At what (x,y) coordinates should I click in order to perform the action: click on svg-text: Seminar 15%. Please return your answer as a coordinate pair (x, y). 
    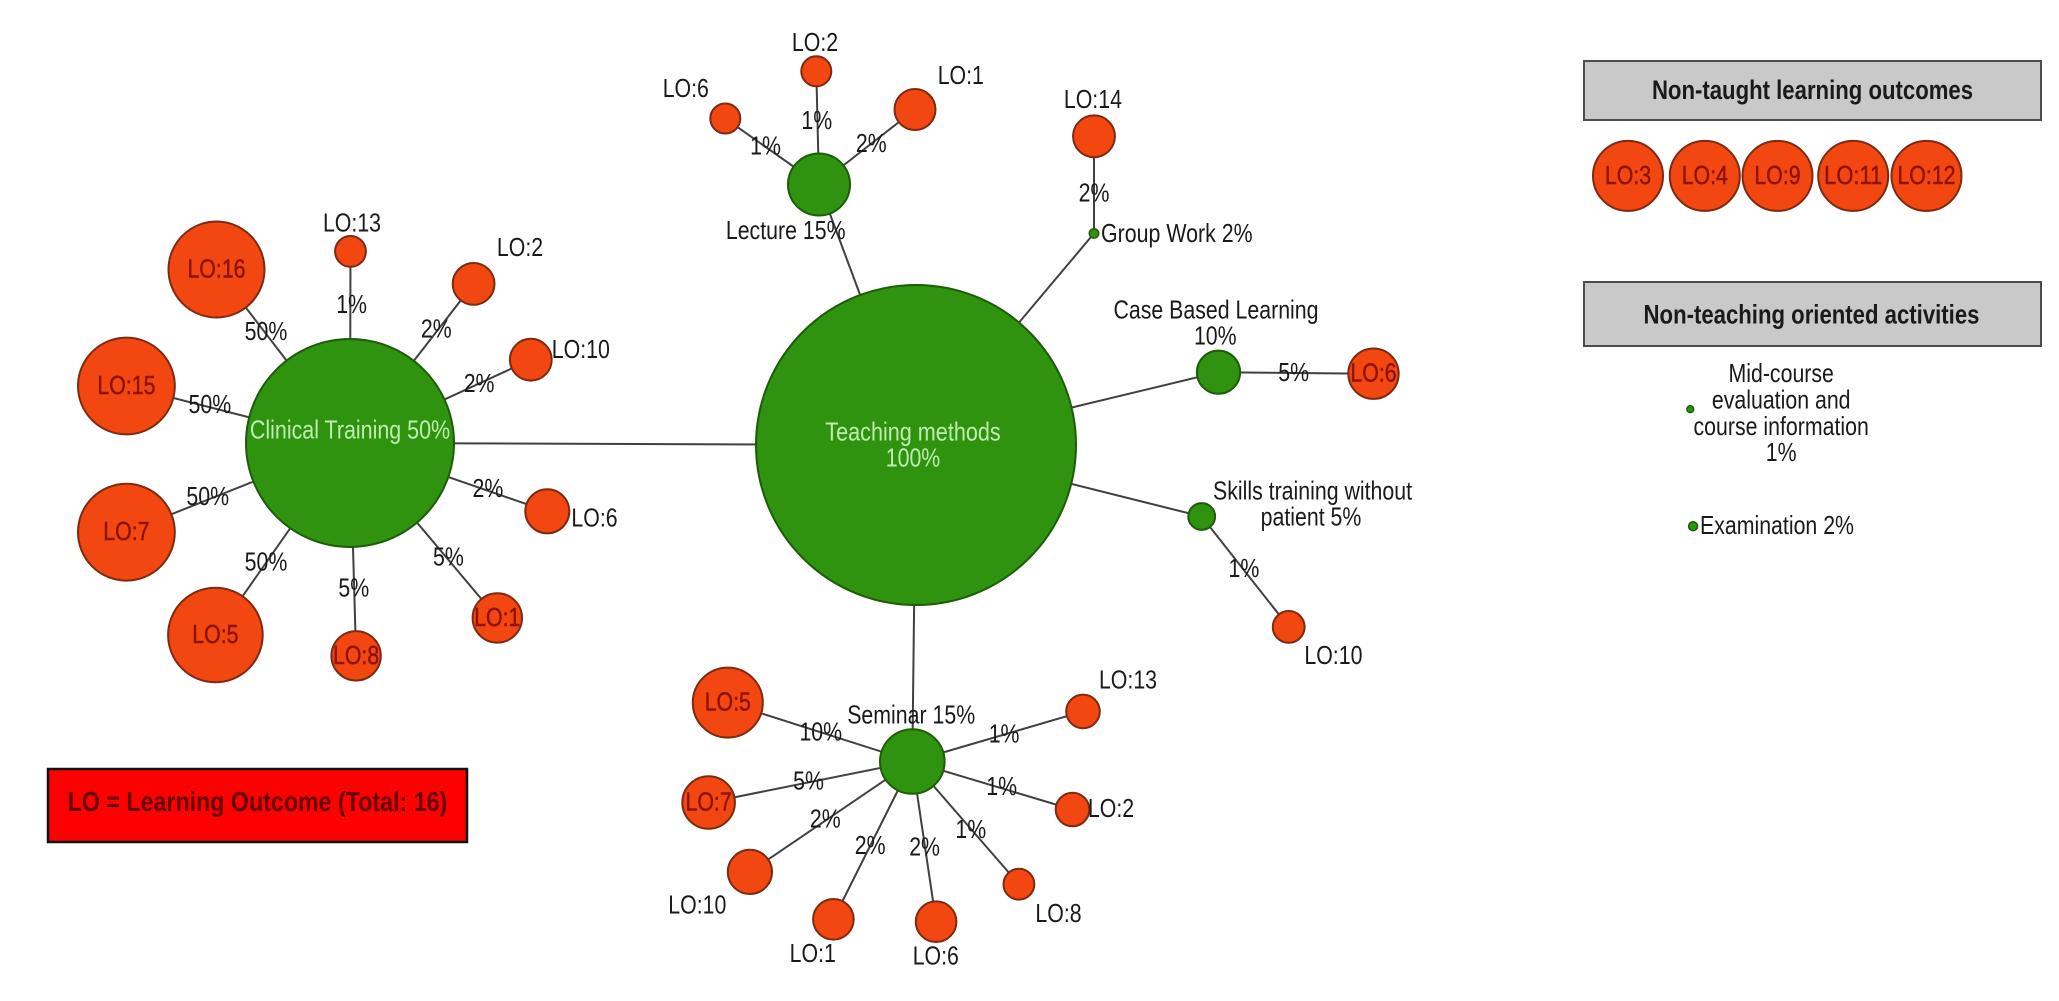
    Looking at the image, I should click on (911, 715).